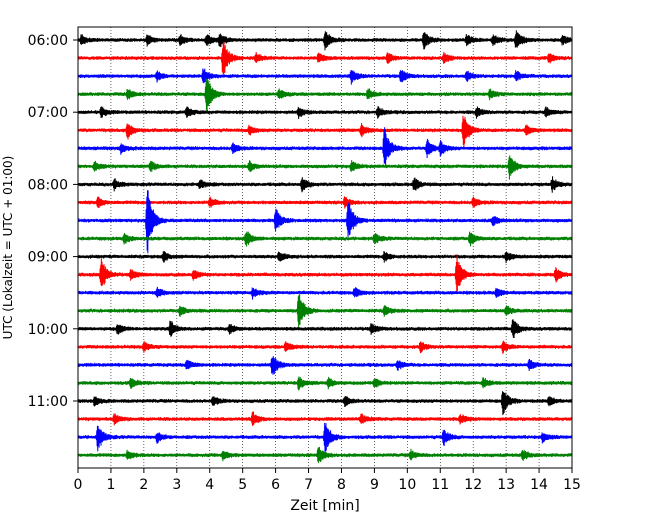 The image size is (650, 520). What do you see at coordinates (48, 258) in the screenshot?
I see `y-tick-label: 09:00` at bounding box center [48, 258].